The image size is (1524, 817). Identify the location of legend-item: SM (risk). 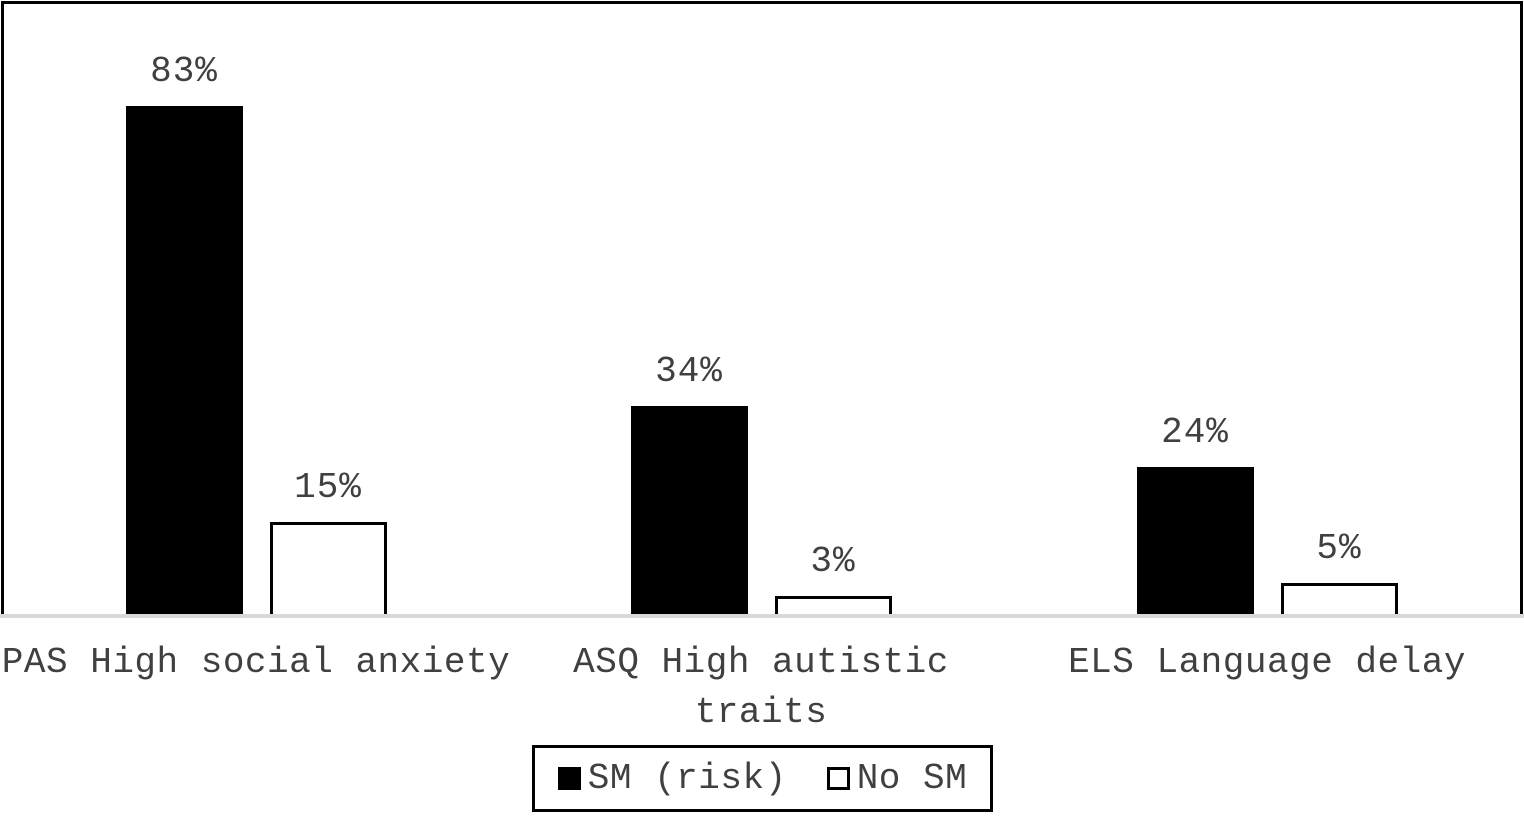
(672, 778).